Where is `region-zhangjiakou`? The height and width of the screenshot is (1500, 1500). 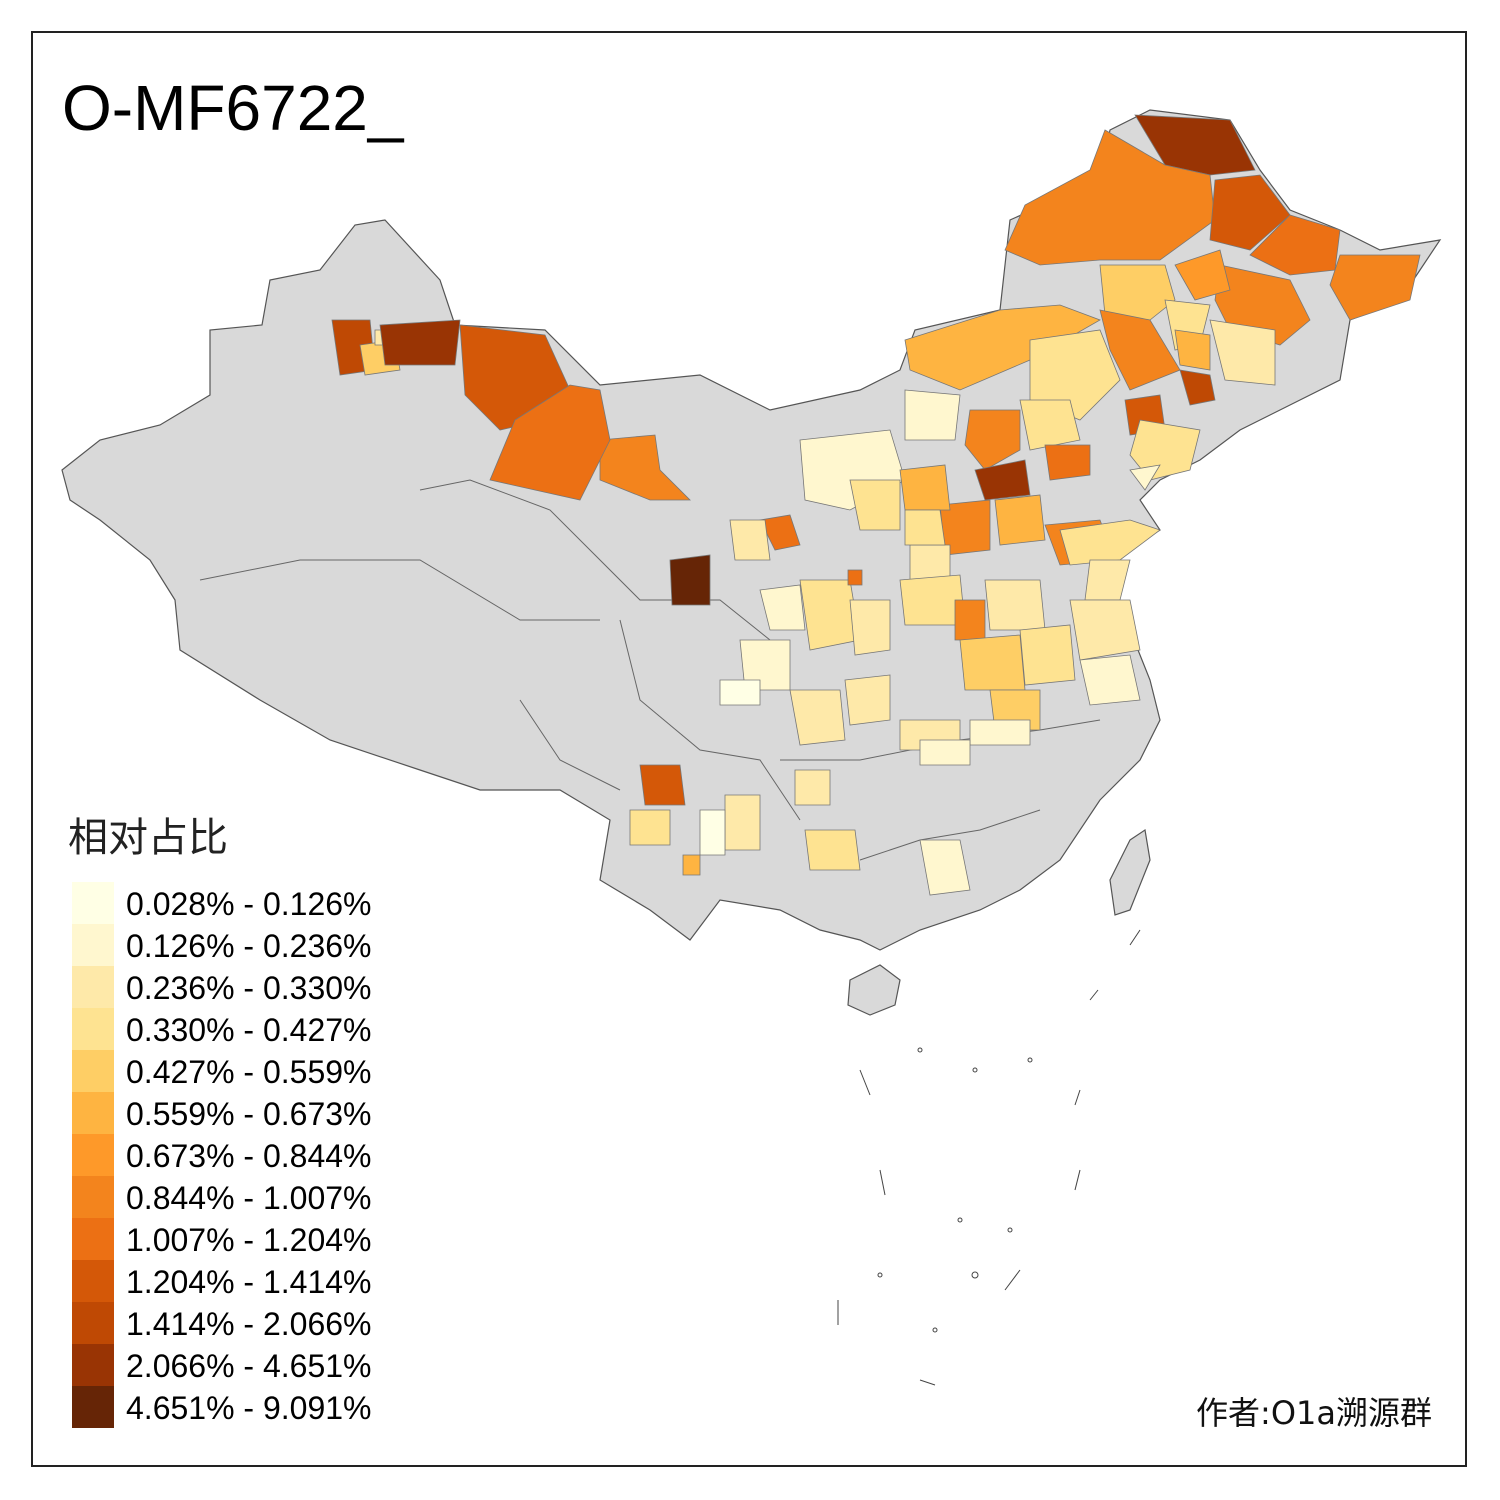
region-zhangjiakou is located at coordinates (992, 440).